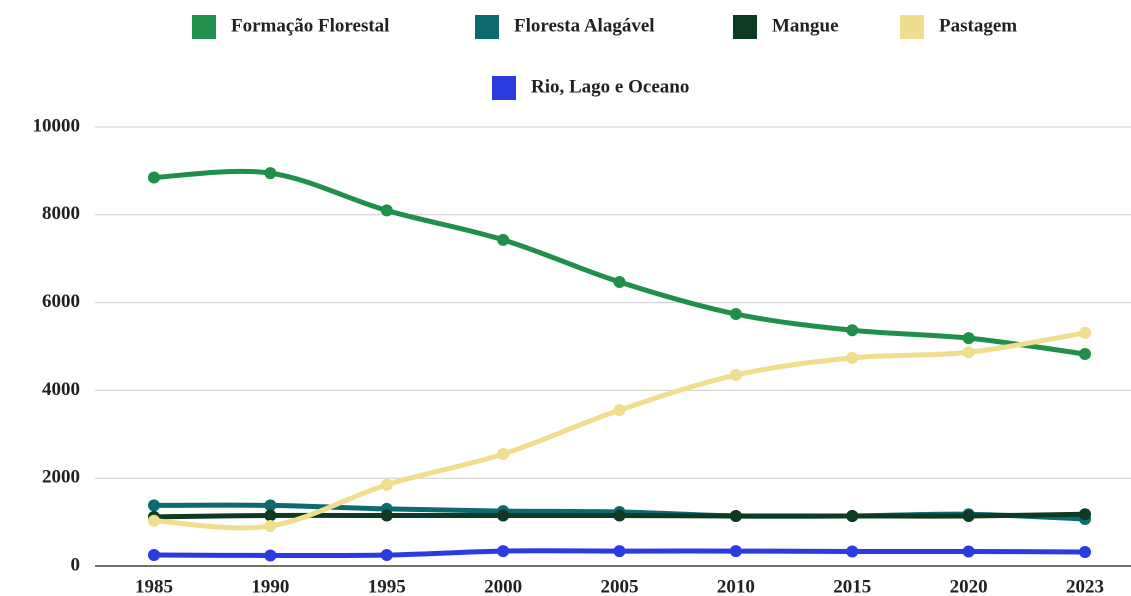 This screenshot has width=1131, height=596. Describe the element at coordinates (852, 586) in the screenshot. I see `x-tick-label: 2015` at that location.